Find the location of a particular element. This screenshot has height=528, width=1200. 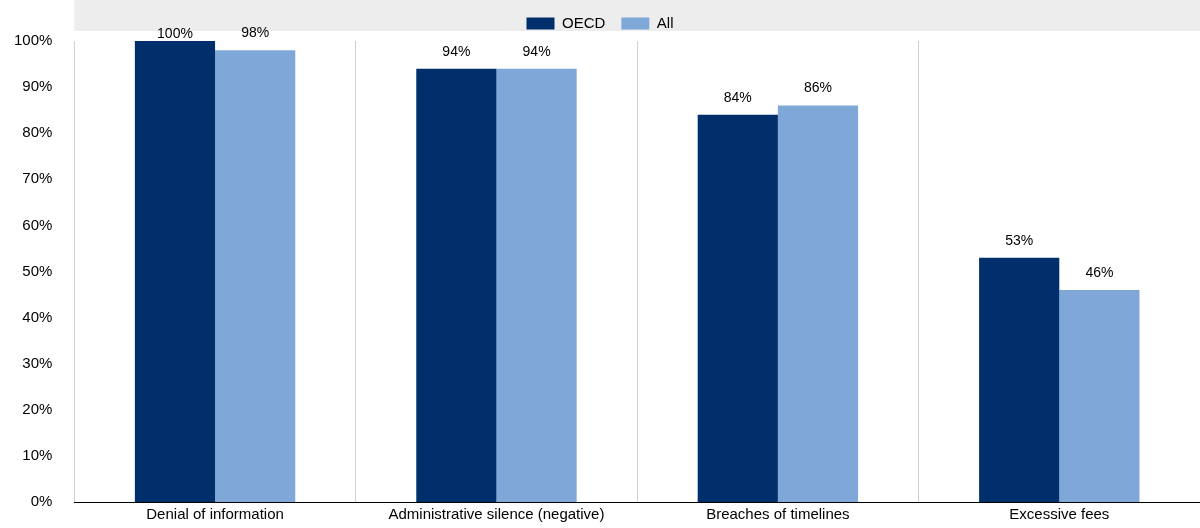

data-label: 53% is located at coordinates (1019, 239).